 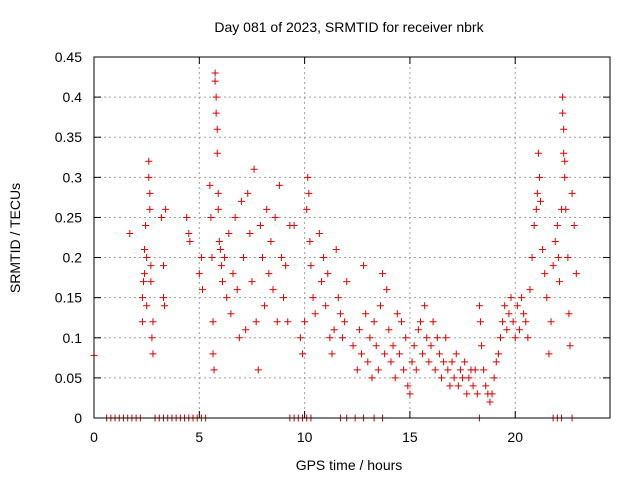 What do you see at coordinates (73, 258) in the screenshot?
I see `y-tick-label: 0.2` at bounding box center [73, 258].